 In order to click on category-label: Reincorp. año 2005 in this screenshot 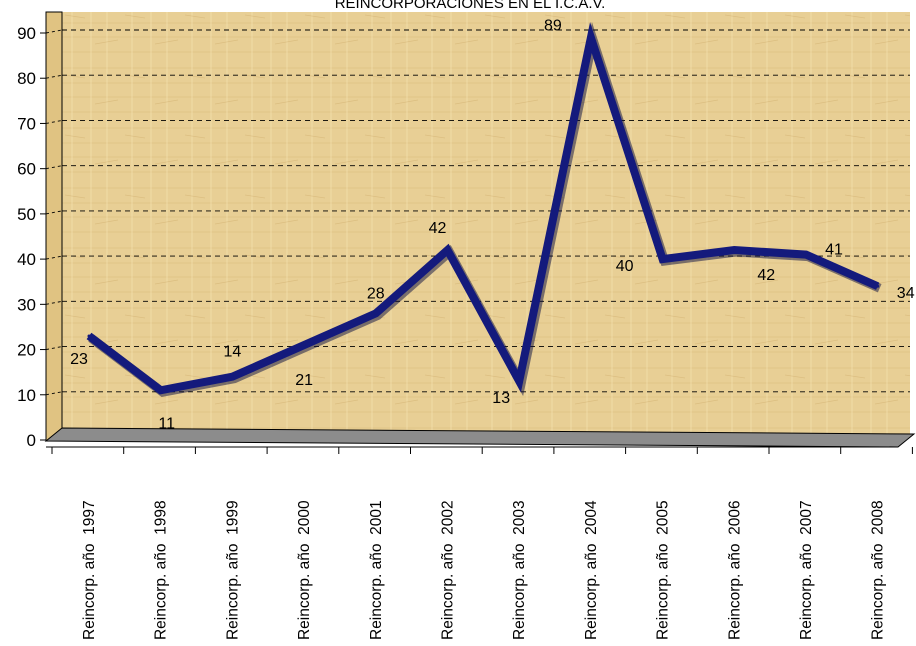, I will do `click(663, 570)`.